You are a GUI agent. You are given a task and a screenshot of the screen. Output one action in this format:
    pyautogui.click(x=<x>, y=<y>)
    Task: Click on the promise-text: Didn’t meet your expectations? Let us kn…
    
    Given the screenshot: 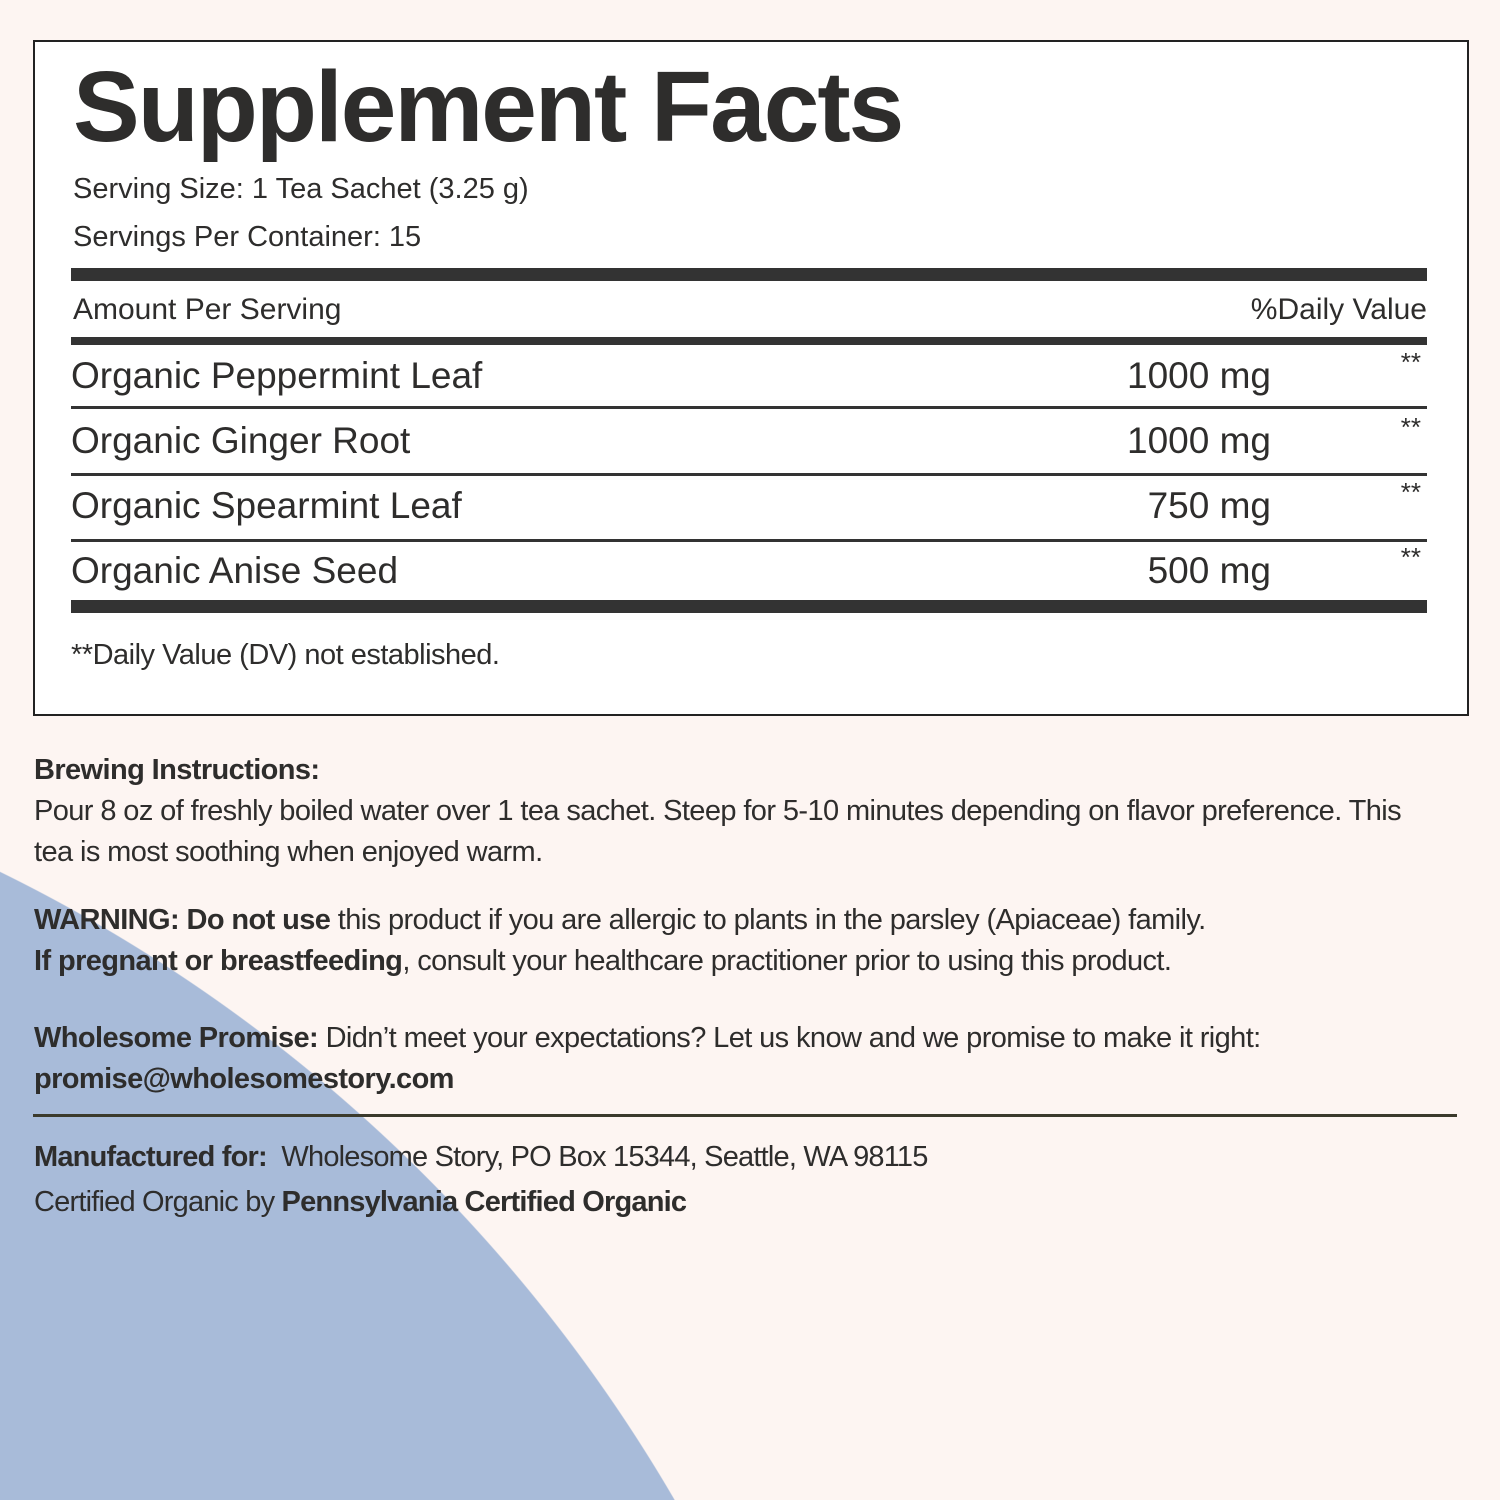 What is the action you would take?
    pyautogui.click(x=790, y=1038)
    